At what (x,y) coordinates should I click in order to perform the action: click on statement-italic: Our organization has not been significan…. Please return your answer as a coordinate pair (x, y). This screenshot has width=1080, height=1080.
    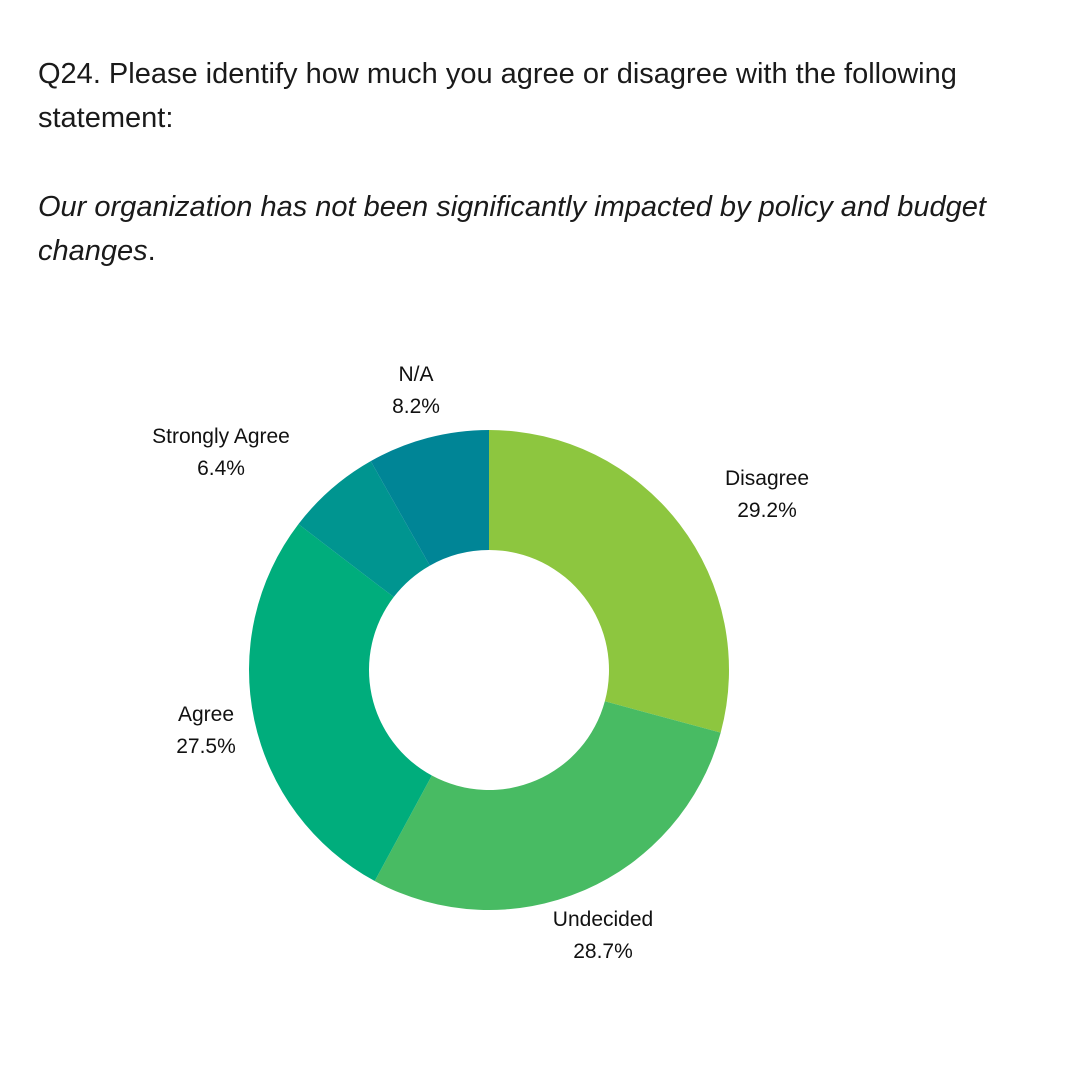
    Looking at the image, I should click on (512, 229).